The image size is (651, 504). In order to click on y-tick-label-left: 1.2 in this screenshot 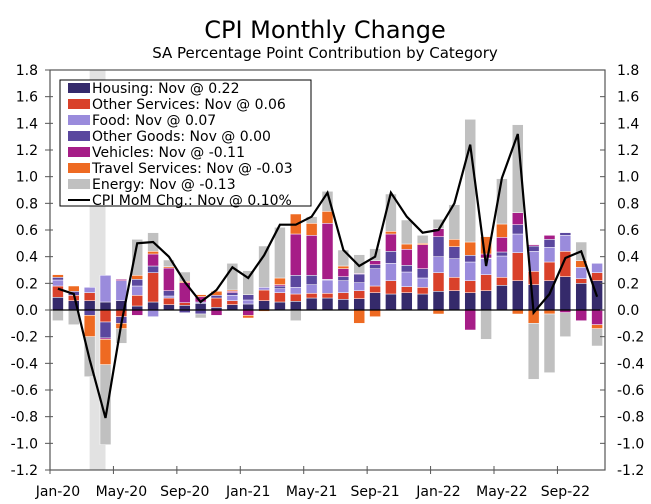, I will do `click(27, 151)`.